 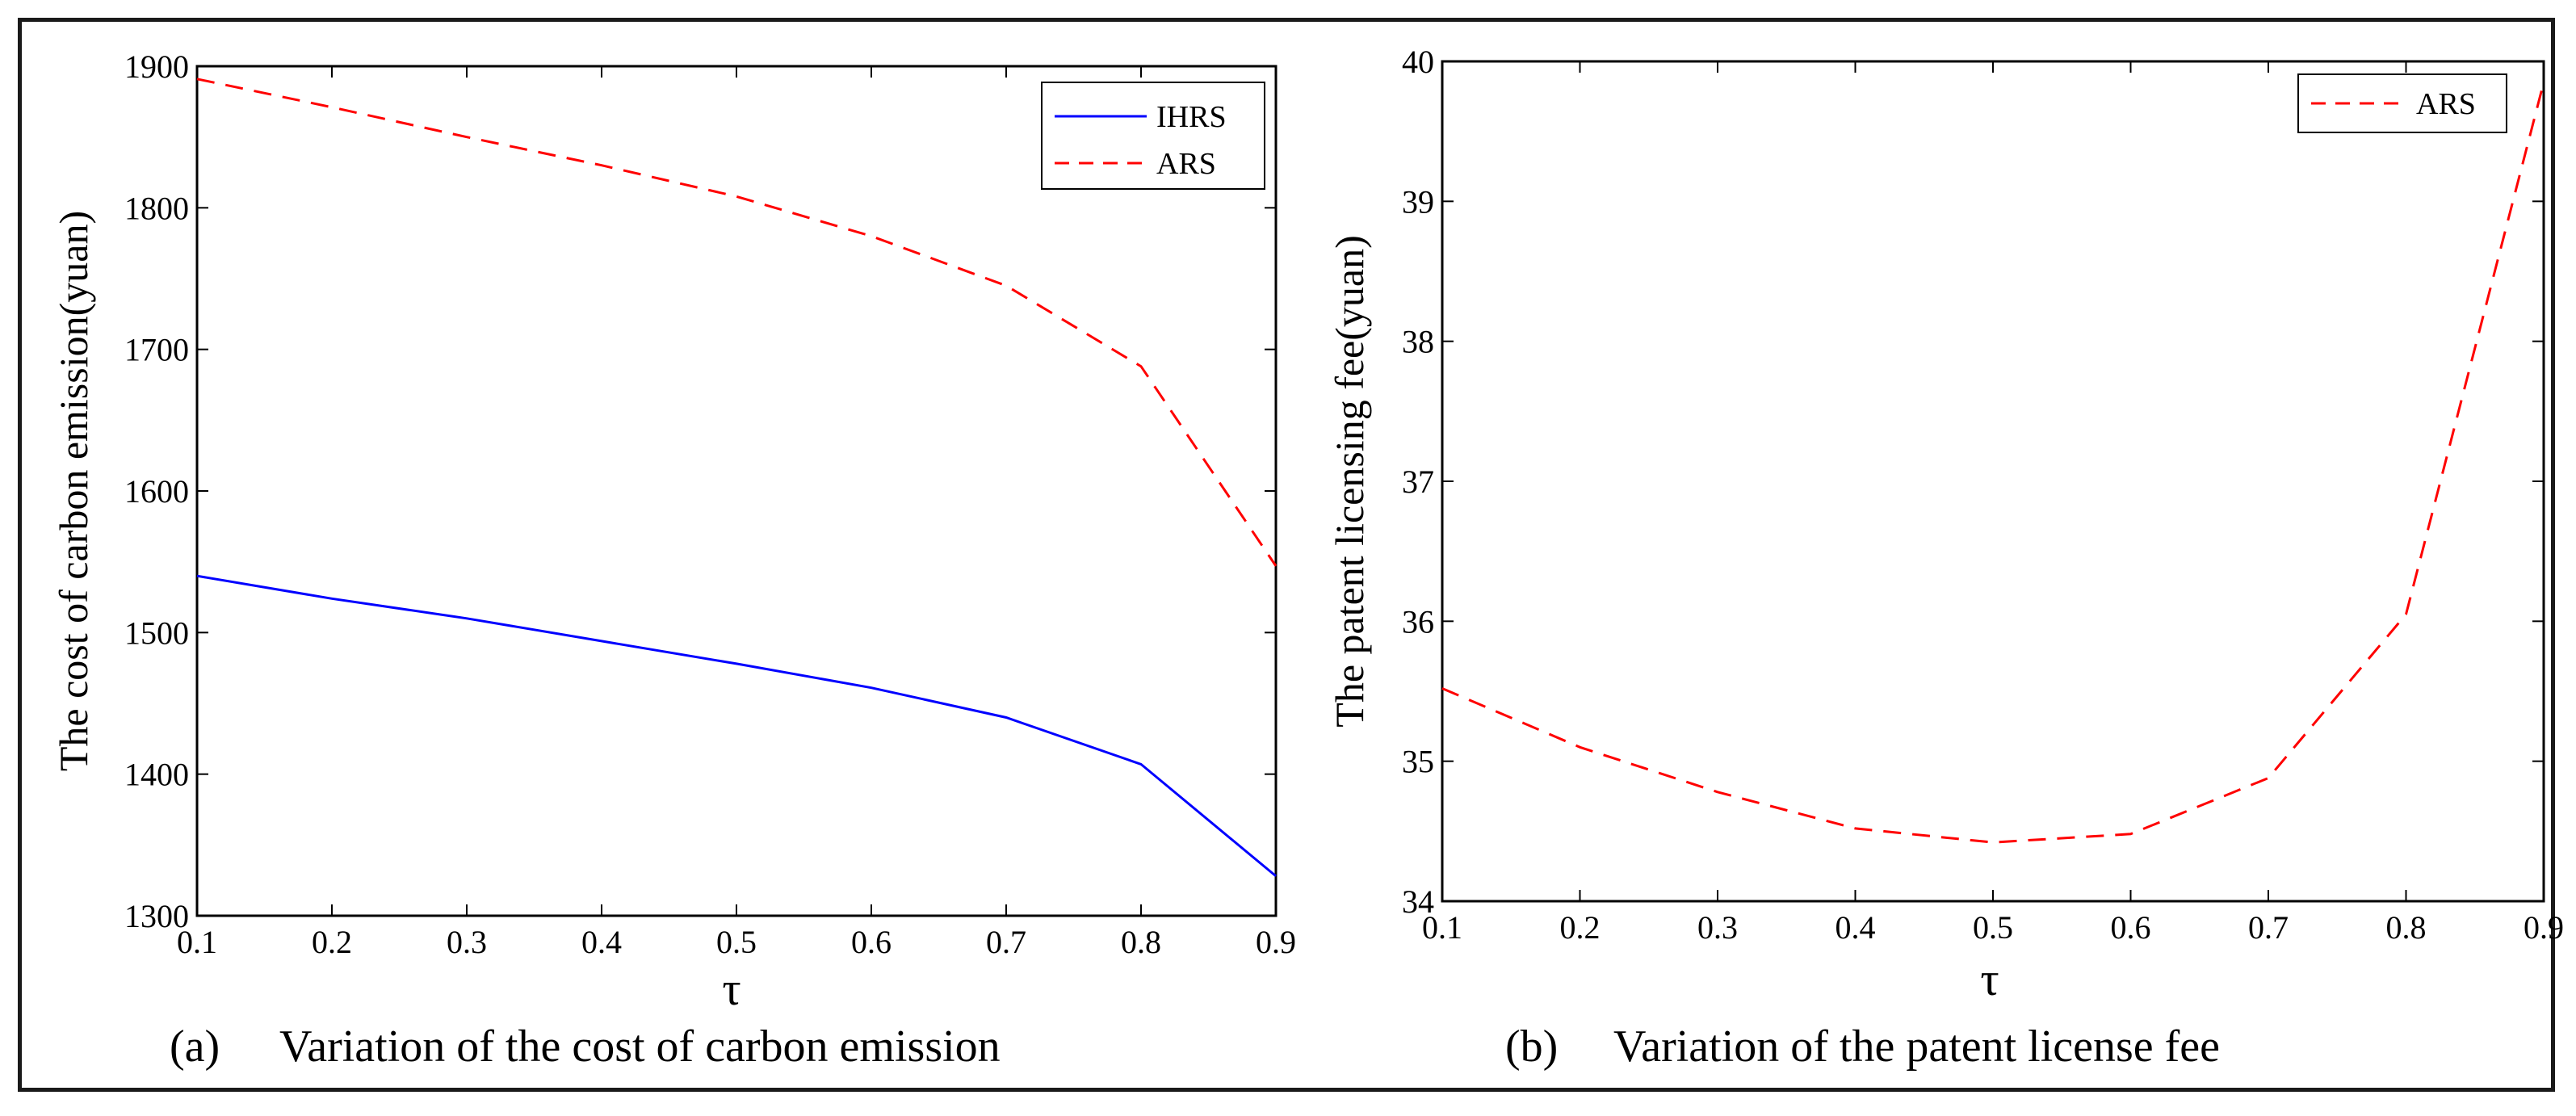 What do you see at coordinates (736, 942) in the screenshot?
I see `x-tick-label-a-4: 0.5` at bounding box center [736, 942].